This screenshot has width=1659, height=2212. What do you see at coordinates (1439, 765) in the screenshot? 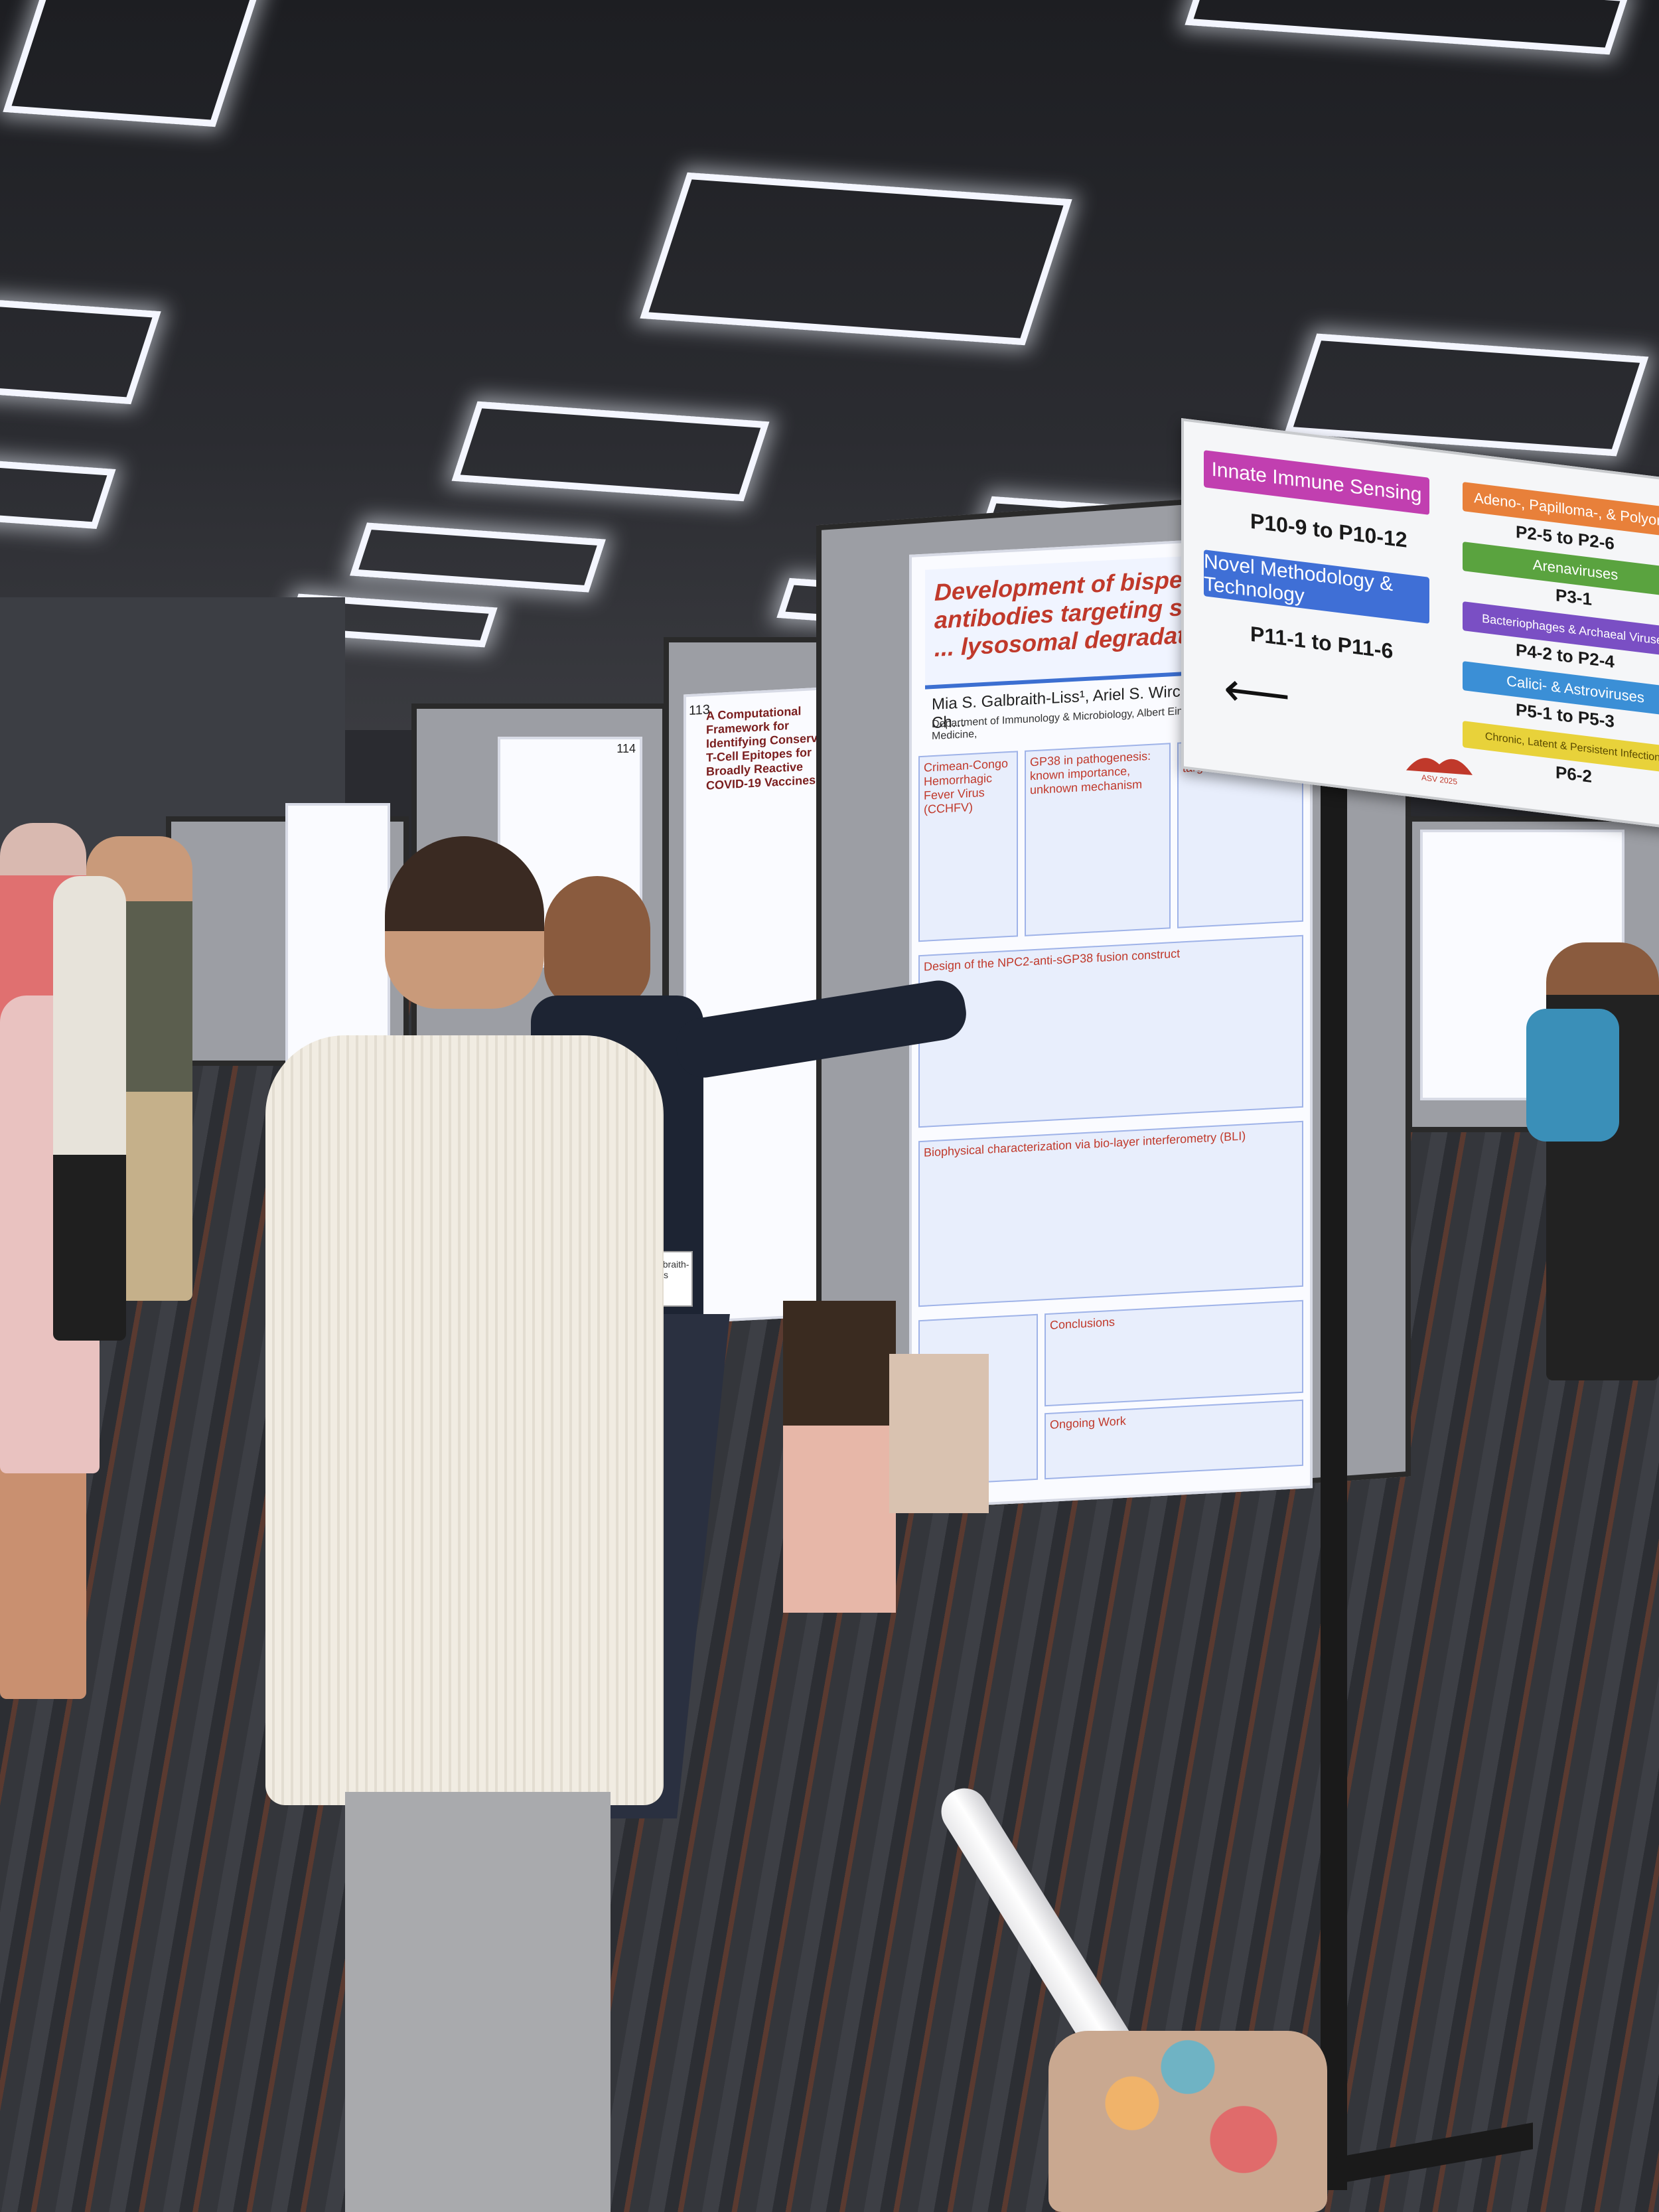
I see `asv-logo: ASV 2025` at bounding box center [1439, 765].